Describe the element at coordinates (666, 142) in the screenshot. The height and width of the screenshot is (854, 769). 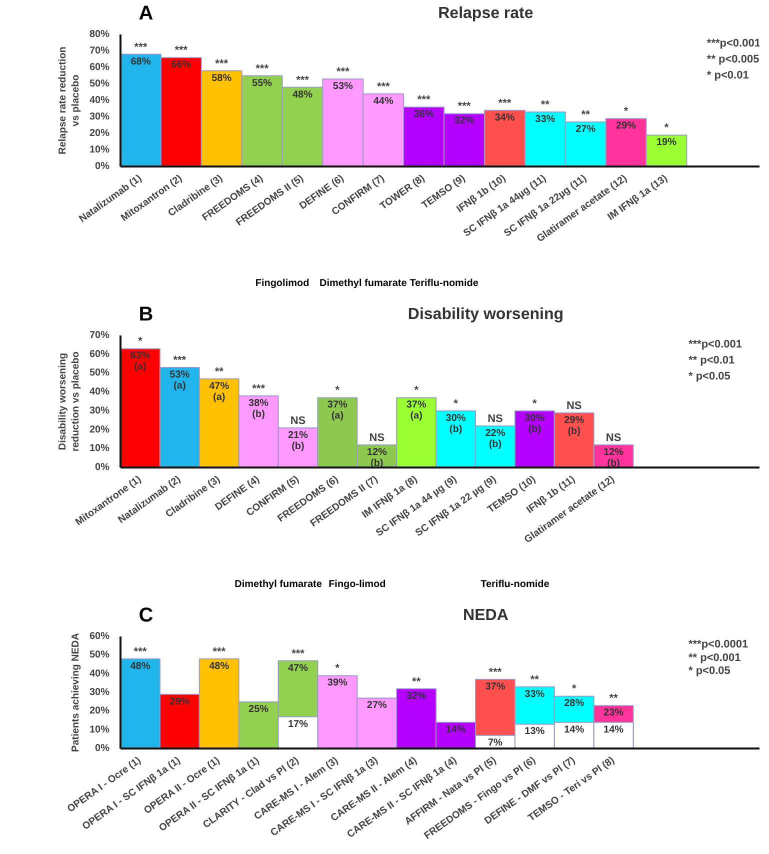
I see `data-label: 19%` at that location.